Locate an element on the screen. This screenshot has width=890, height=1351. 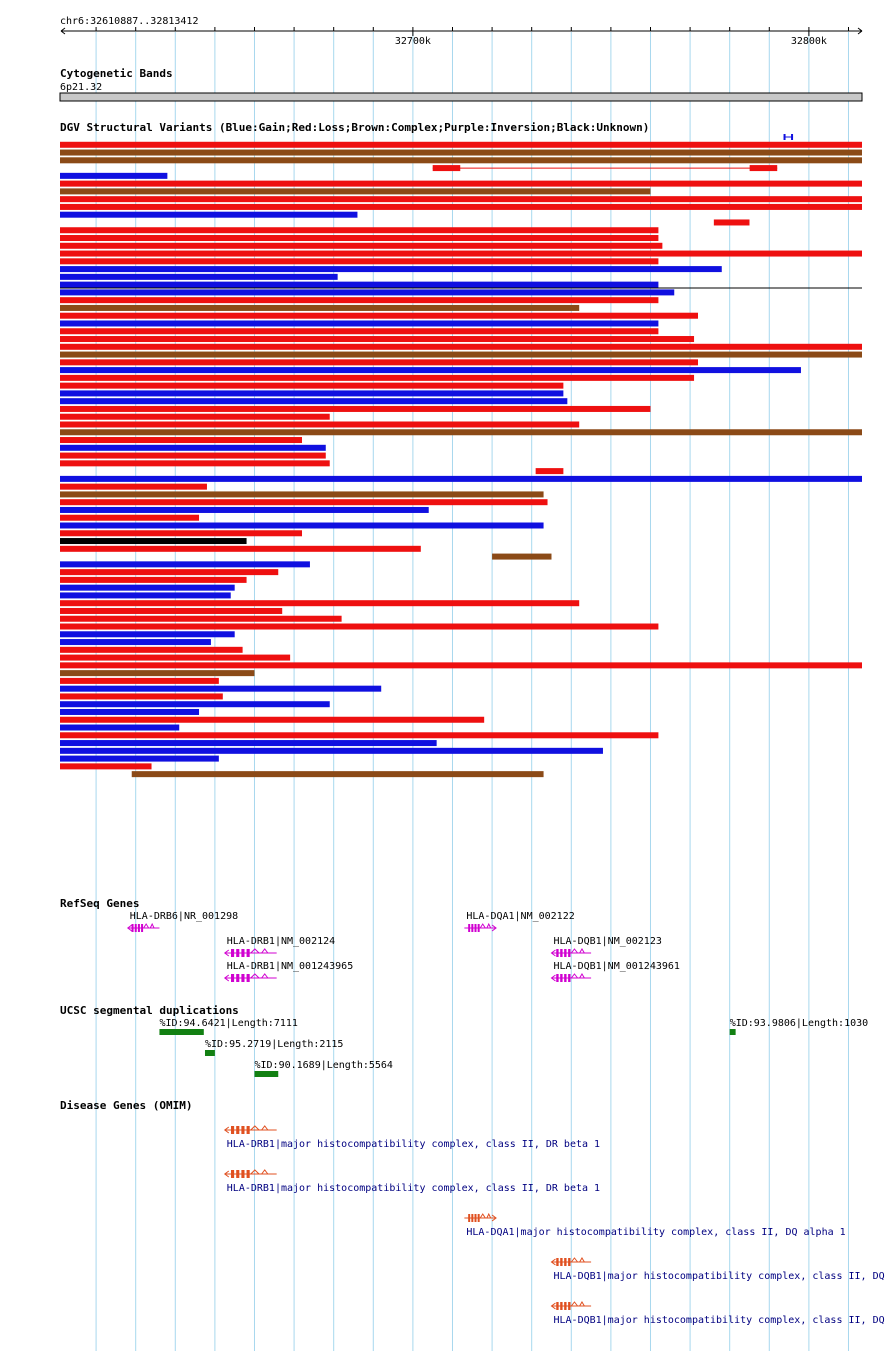
cytoband-bar is located at coordinates (461, 97).